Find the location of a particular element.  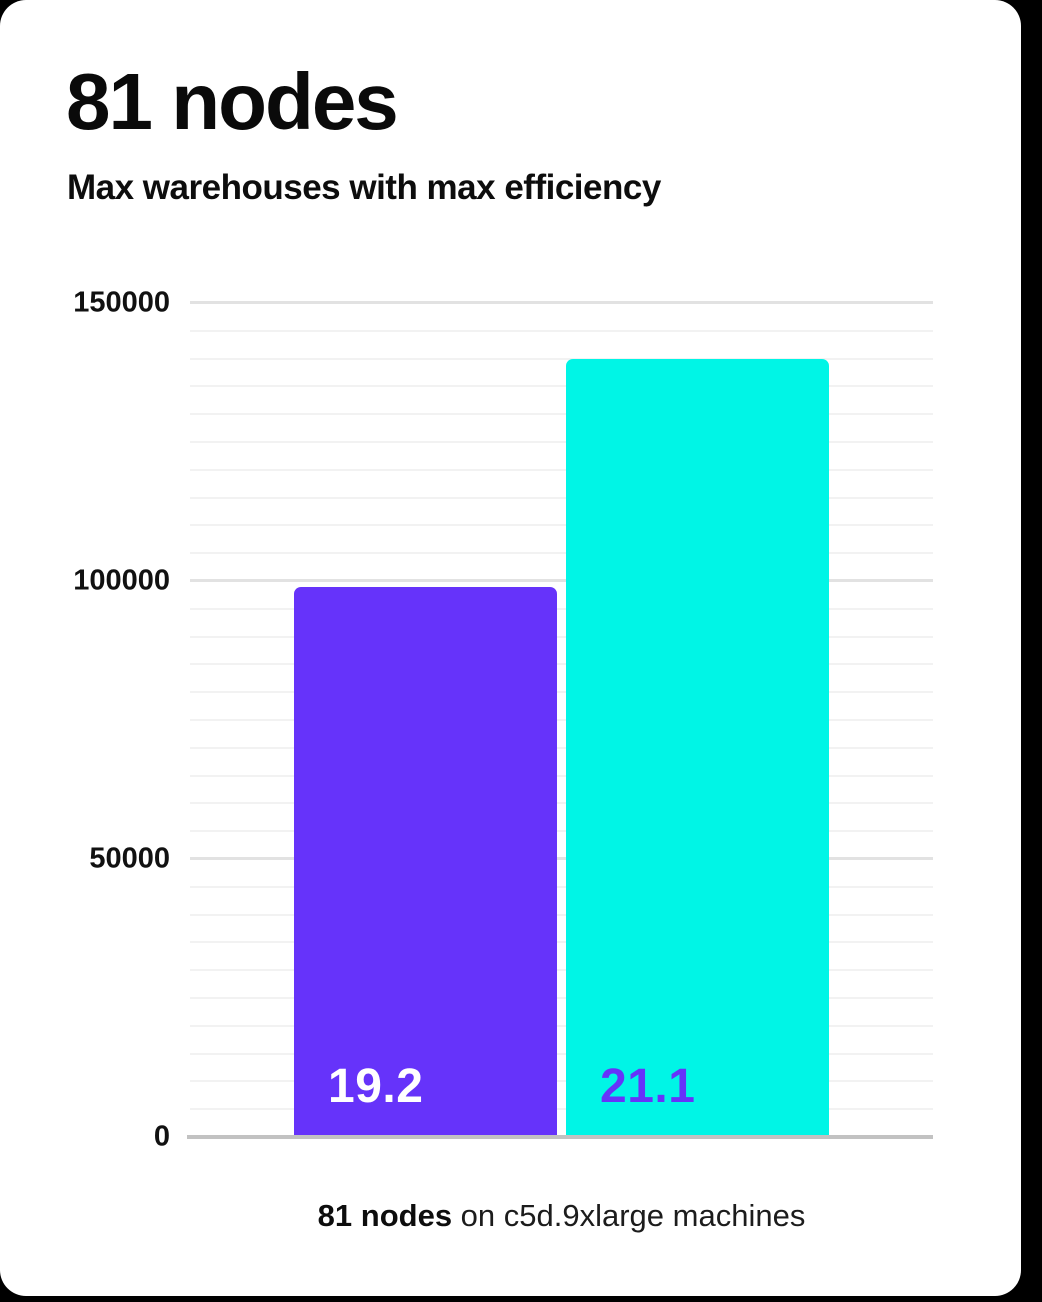

x-axis-line is located at coordinates (560, 1137).